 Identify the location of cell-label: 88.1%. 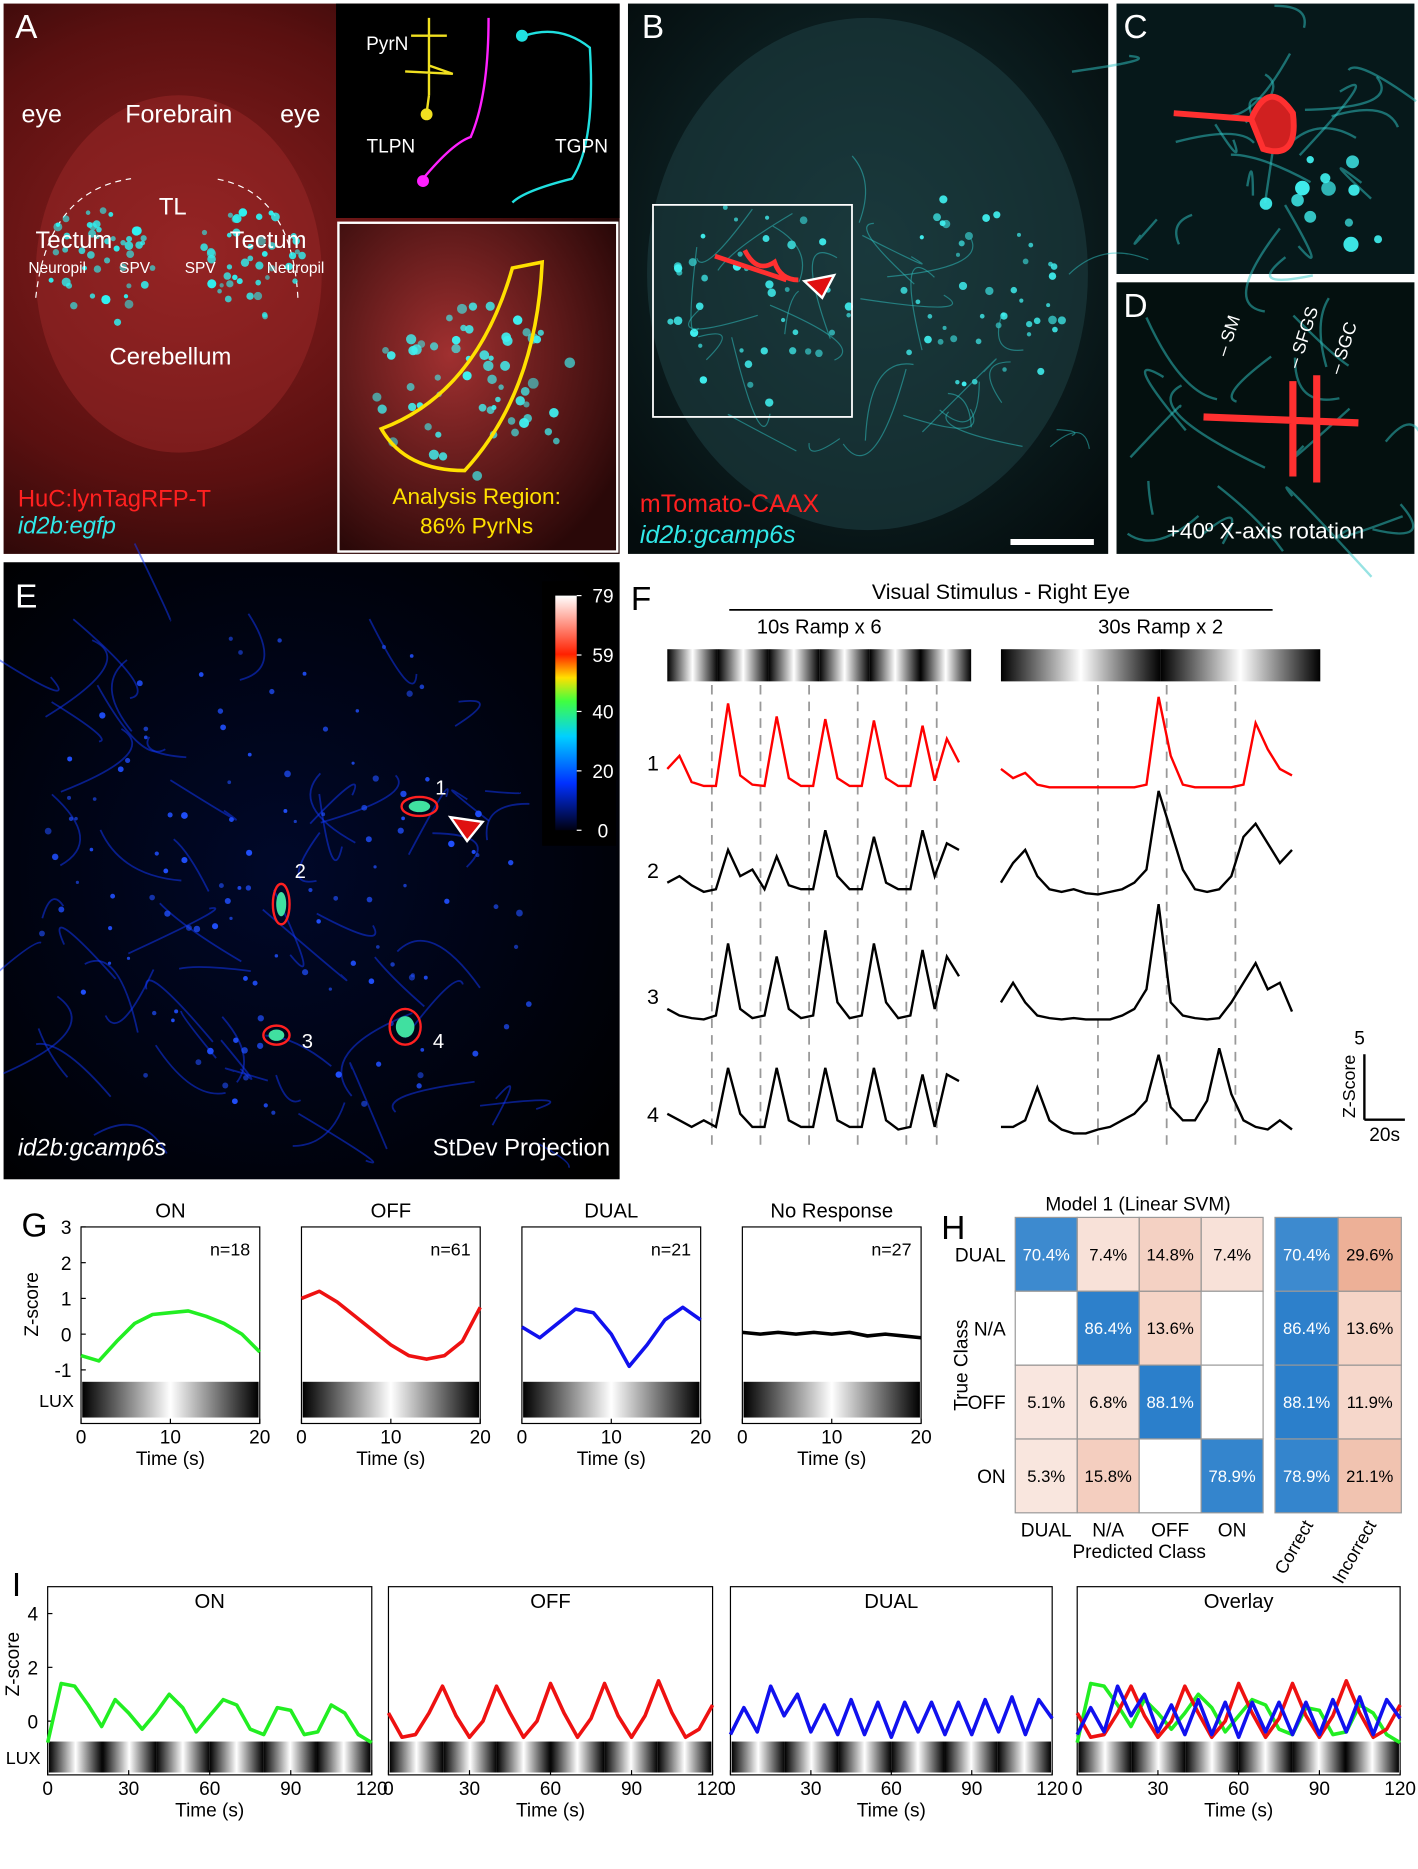
(1306, 1402).